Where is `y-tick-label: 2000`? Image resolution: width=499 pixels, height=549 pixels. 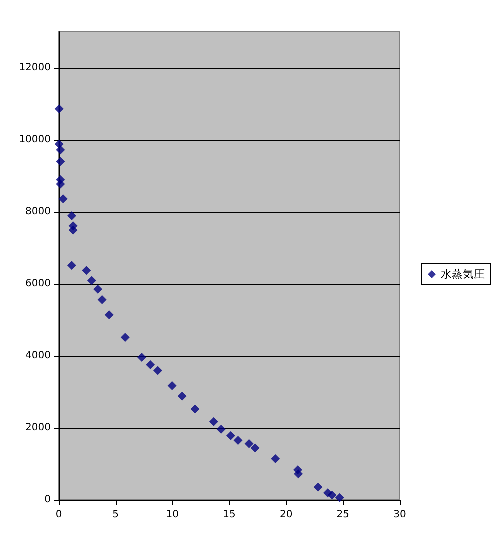
y-tick-label: 2000 is located at coordinates (38, 428).